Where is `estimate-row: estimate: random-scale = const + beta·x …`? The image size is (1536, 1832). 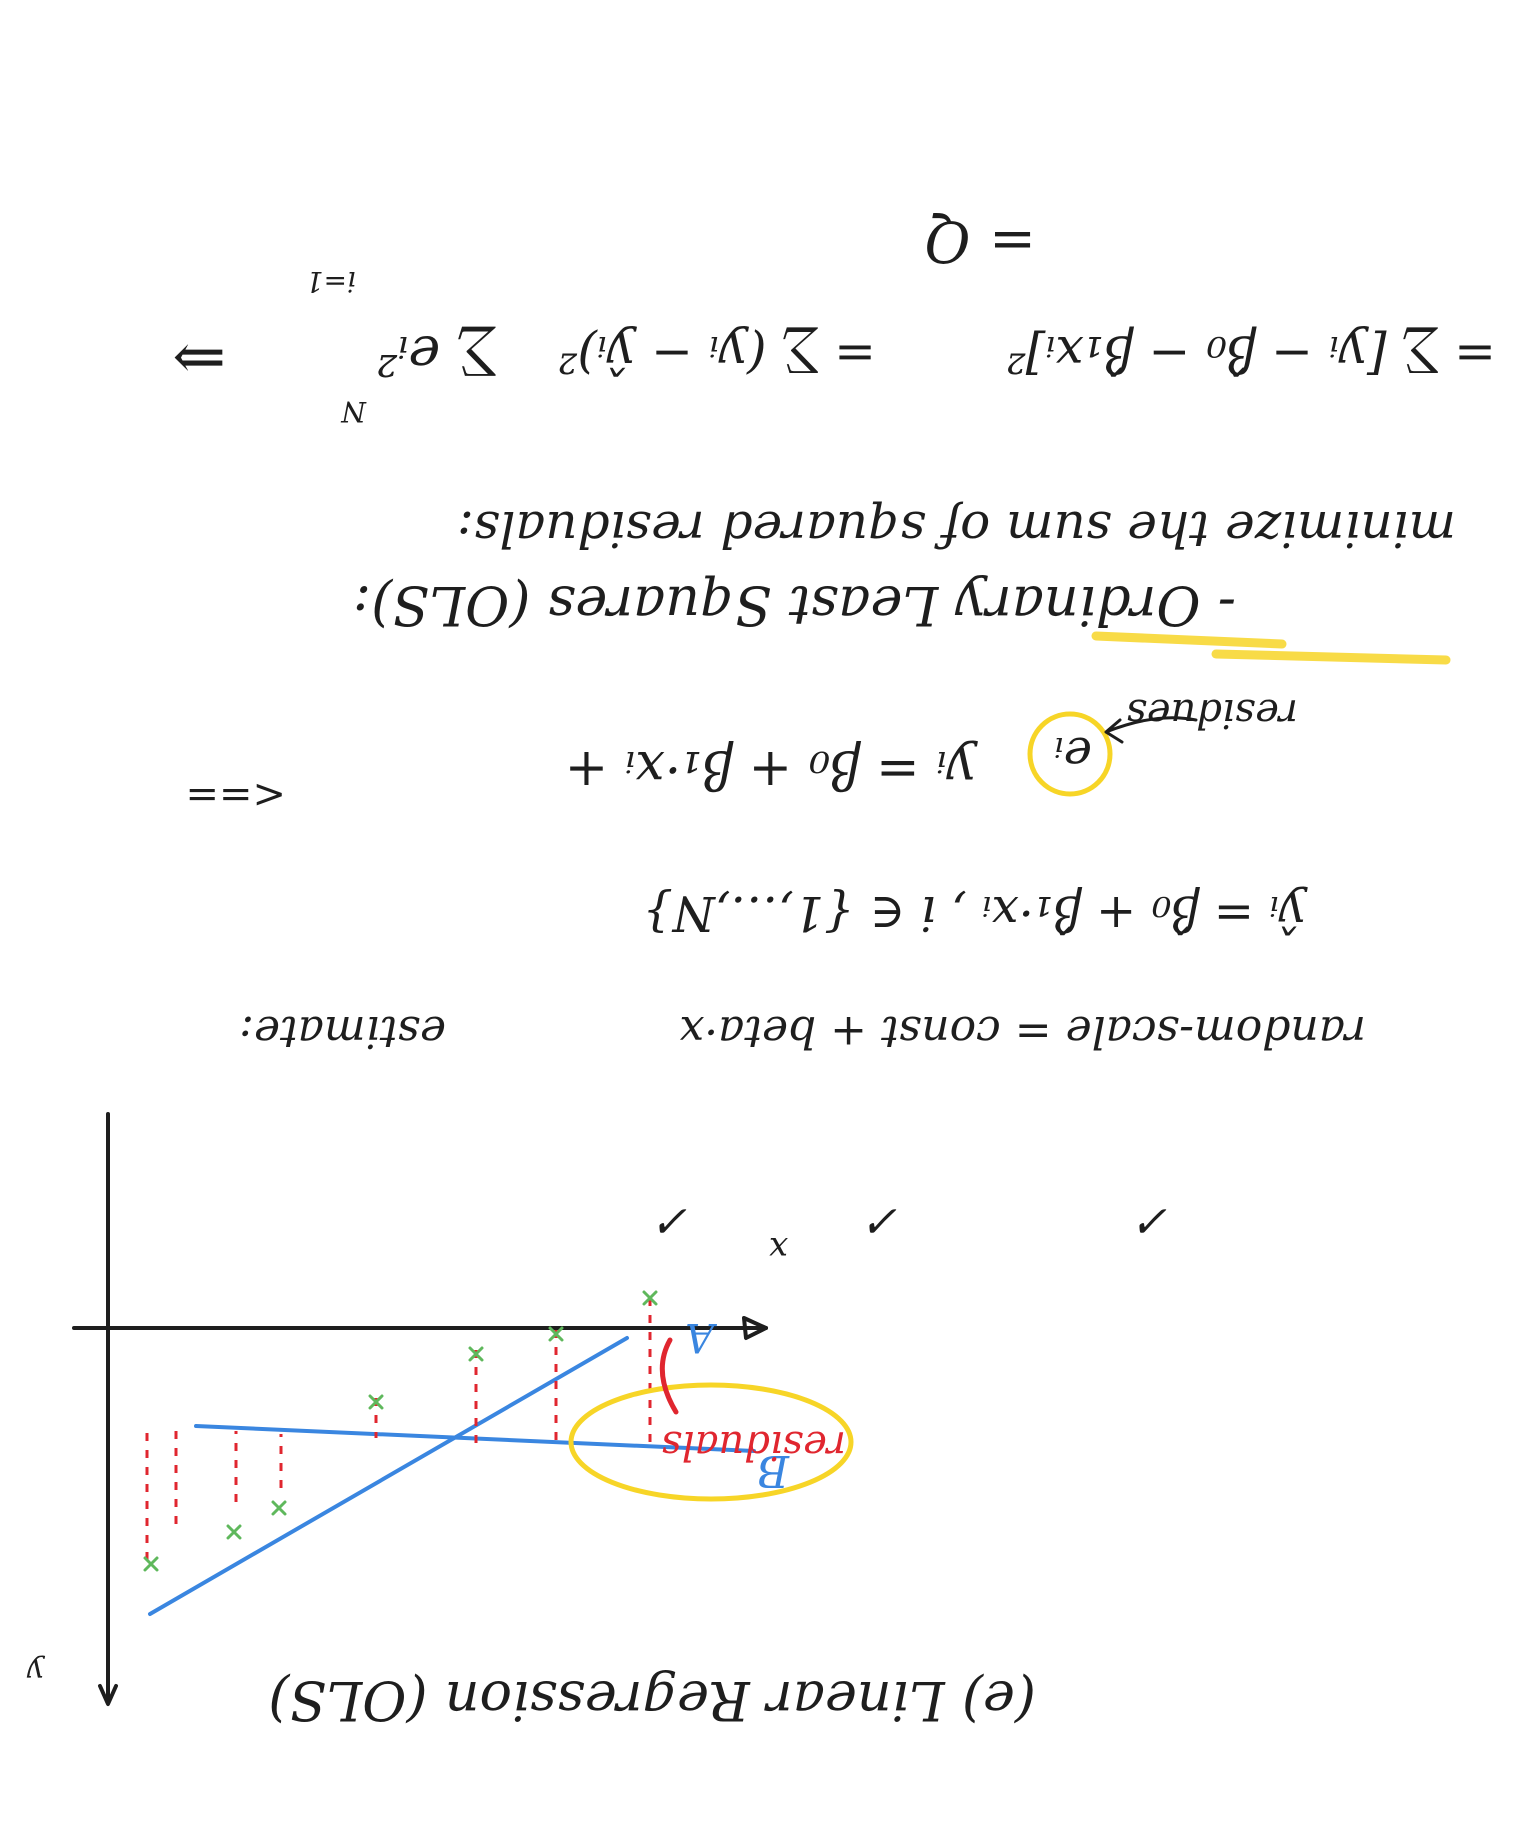
estimate-row: estimate: random-scale = const + beta·x … is located at coordinates (802, 1127).